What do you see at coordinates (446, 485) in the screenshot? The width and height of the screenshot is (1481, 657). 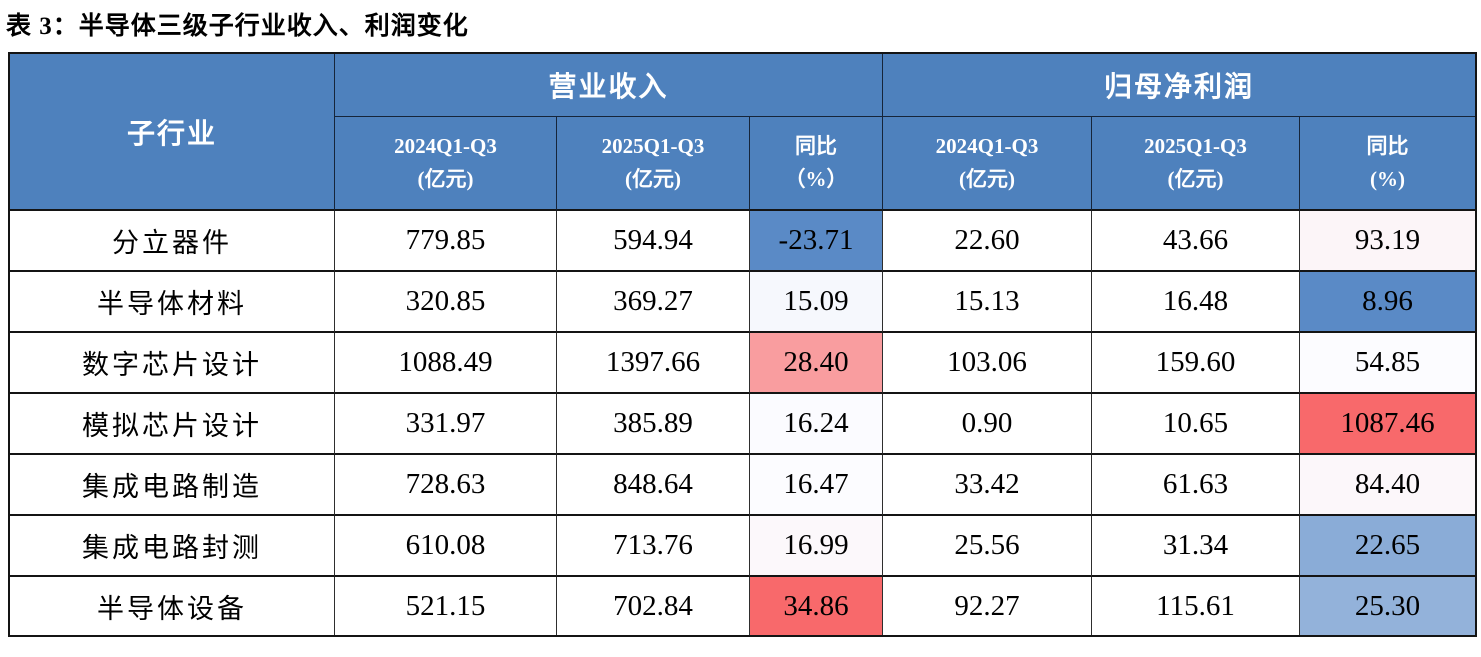 I see `rev-2024-cell: 728.63` at bounding box center [446, 485].